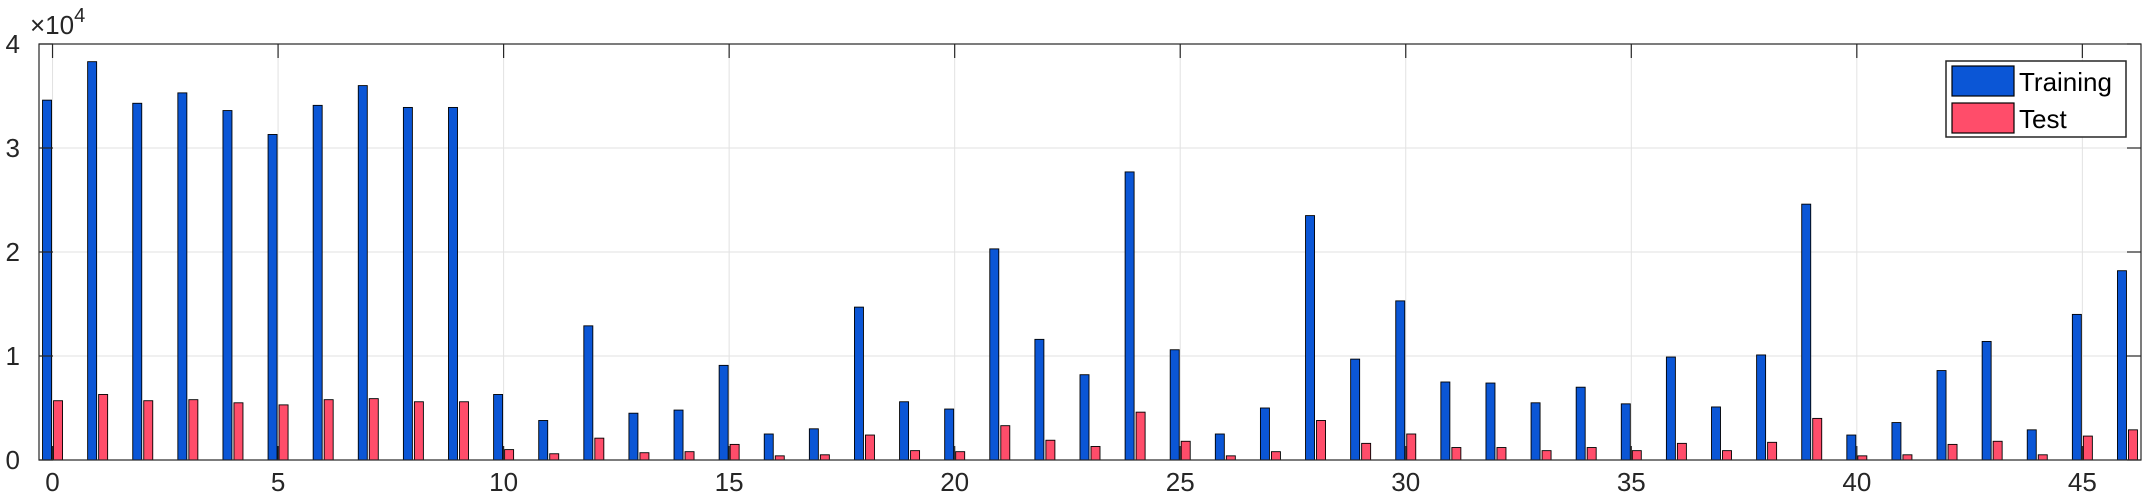  I want to click on legend: Training Test, so click(2036, 99).